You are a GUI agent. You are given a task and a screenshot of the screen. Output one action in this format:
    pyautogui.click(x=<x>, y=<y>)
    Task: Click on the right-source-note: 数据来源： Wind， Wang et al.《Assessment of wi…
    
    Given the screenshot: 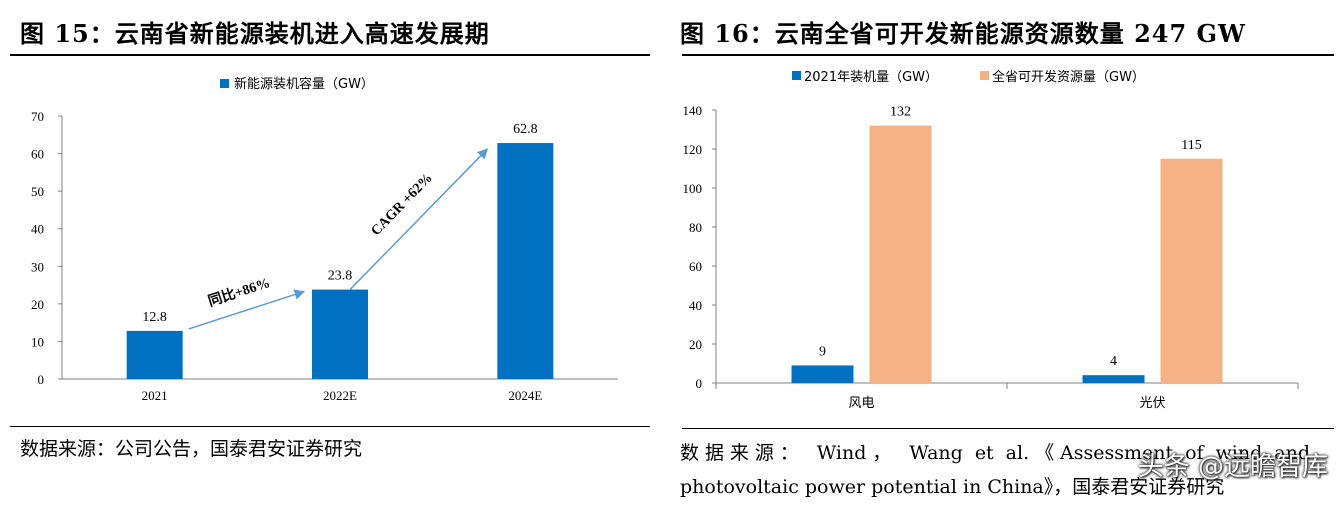 What is the action you would take?
    pyautogui.click(x=995, y=470)
    